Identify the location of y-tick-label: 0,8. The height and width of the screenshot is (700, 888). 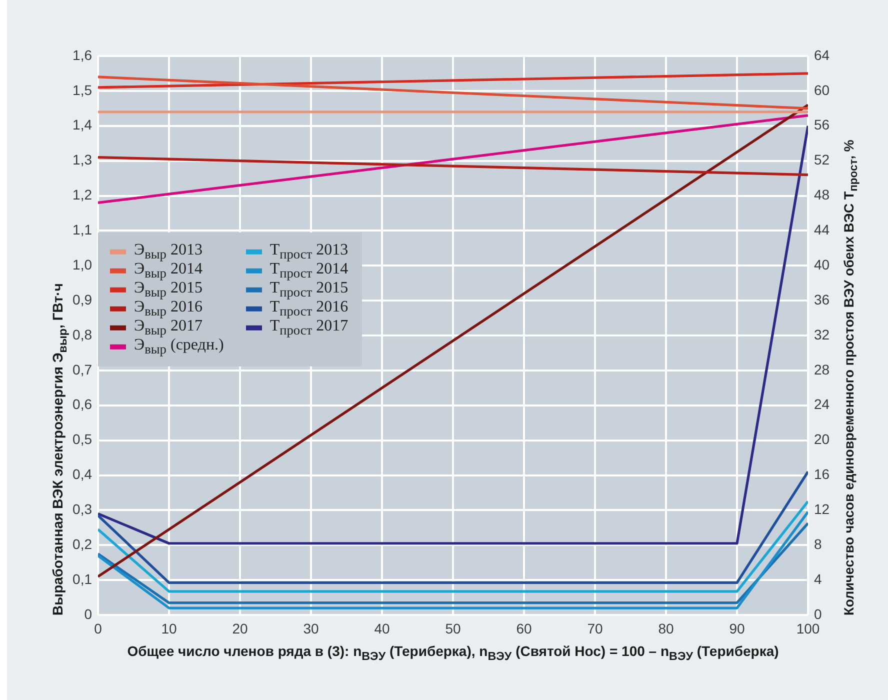
(82, 334).